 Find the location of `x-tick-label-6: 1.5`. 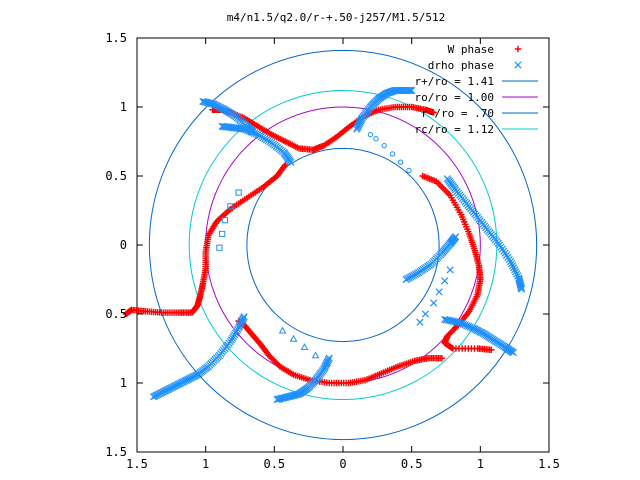

x-tick-label-6: 1.5 is located at coordinates (549, 464).